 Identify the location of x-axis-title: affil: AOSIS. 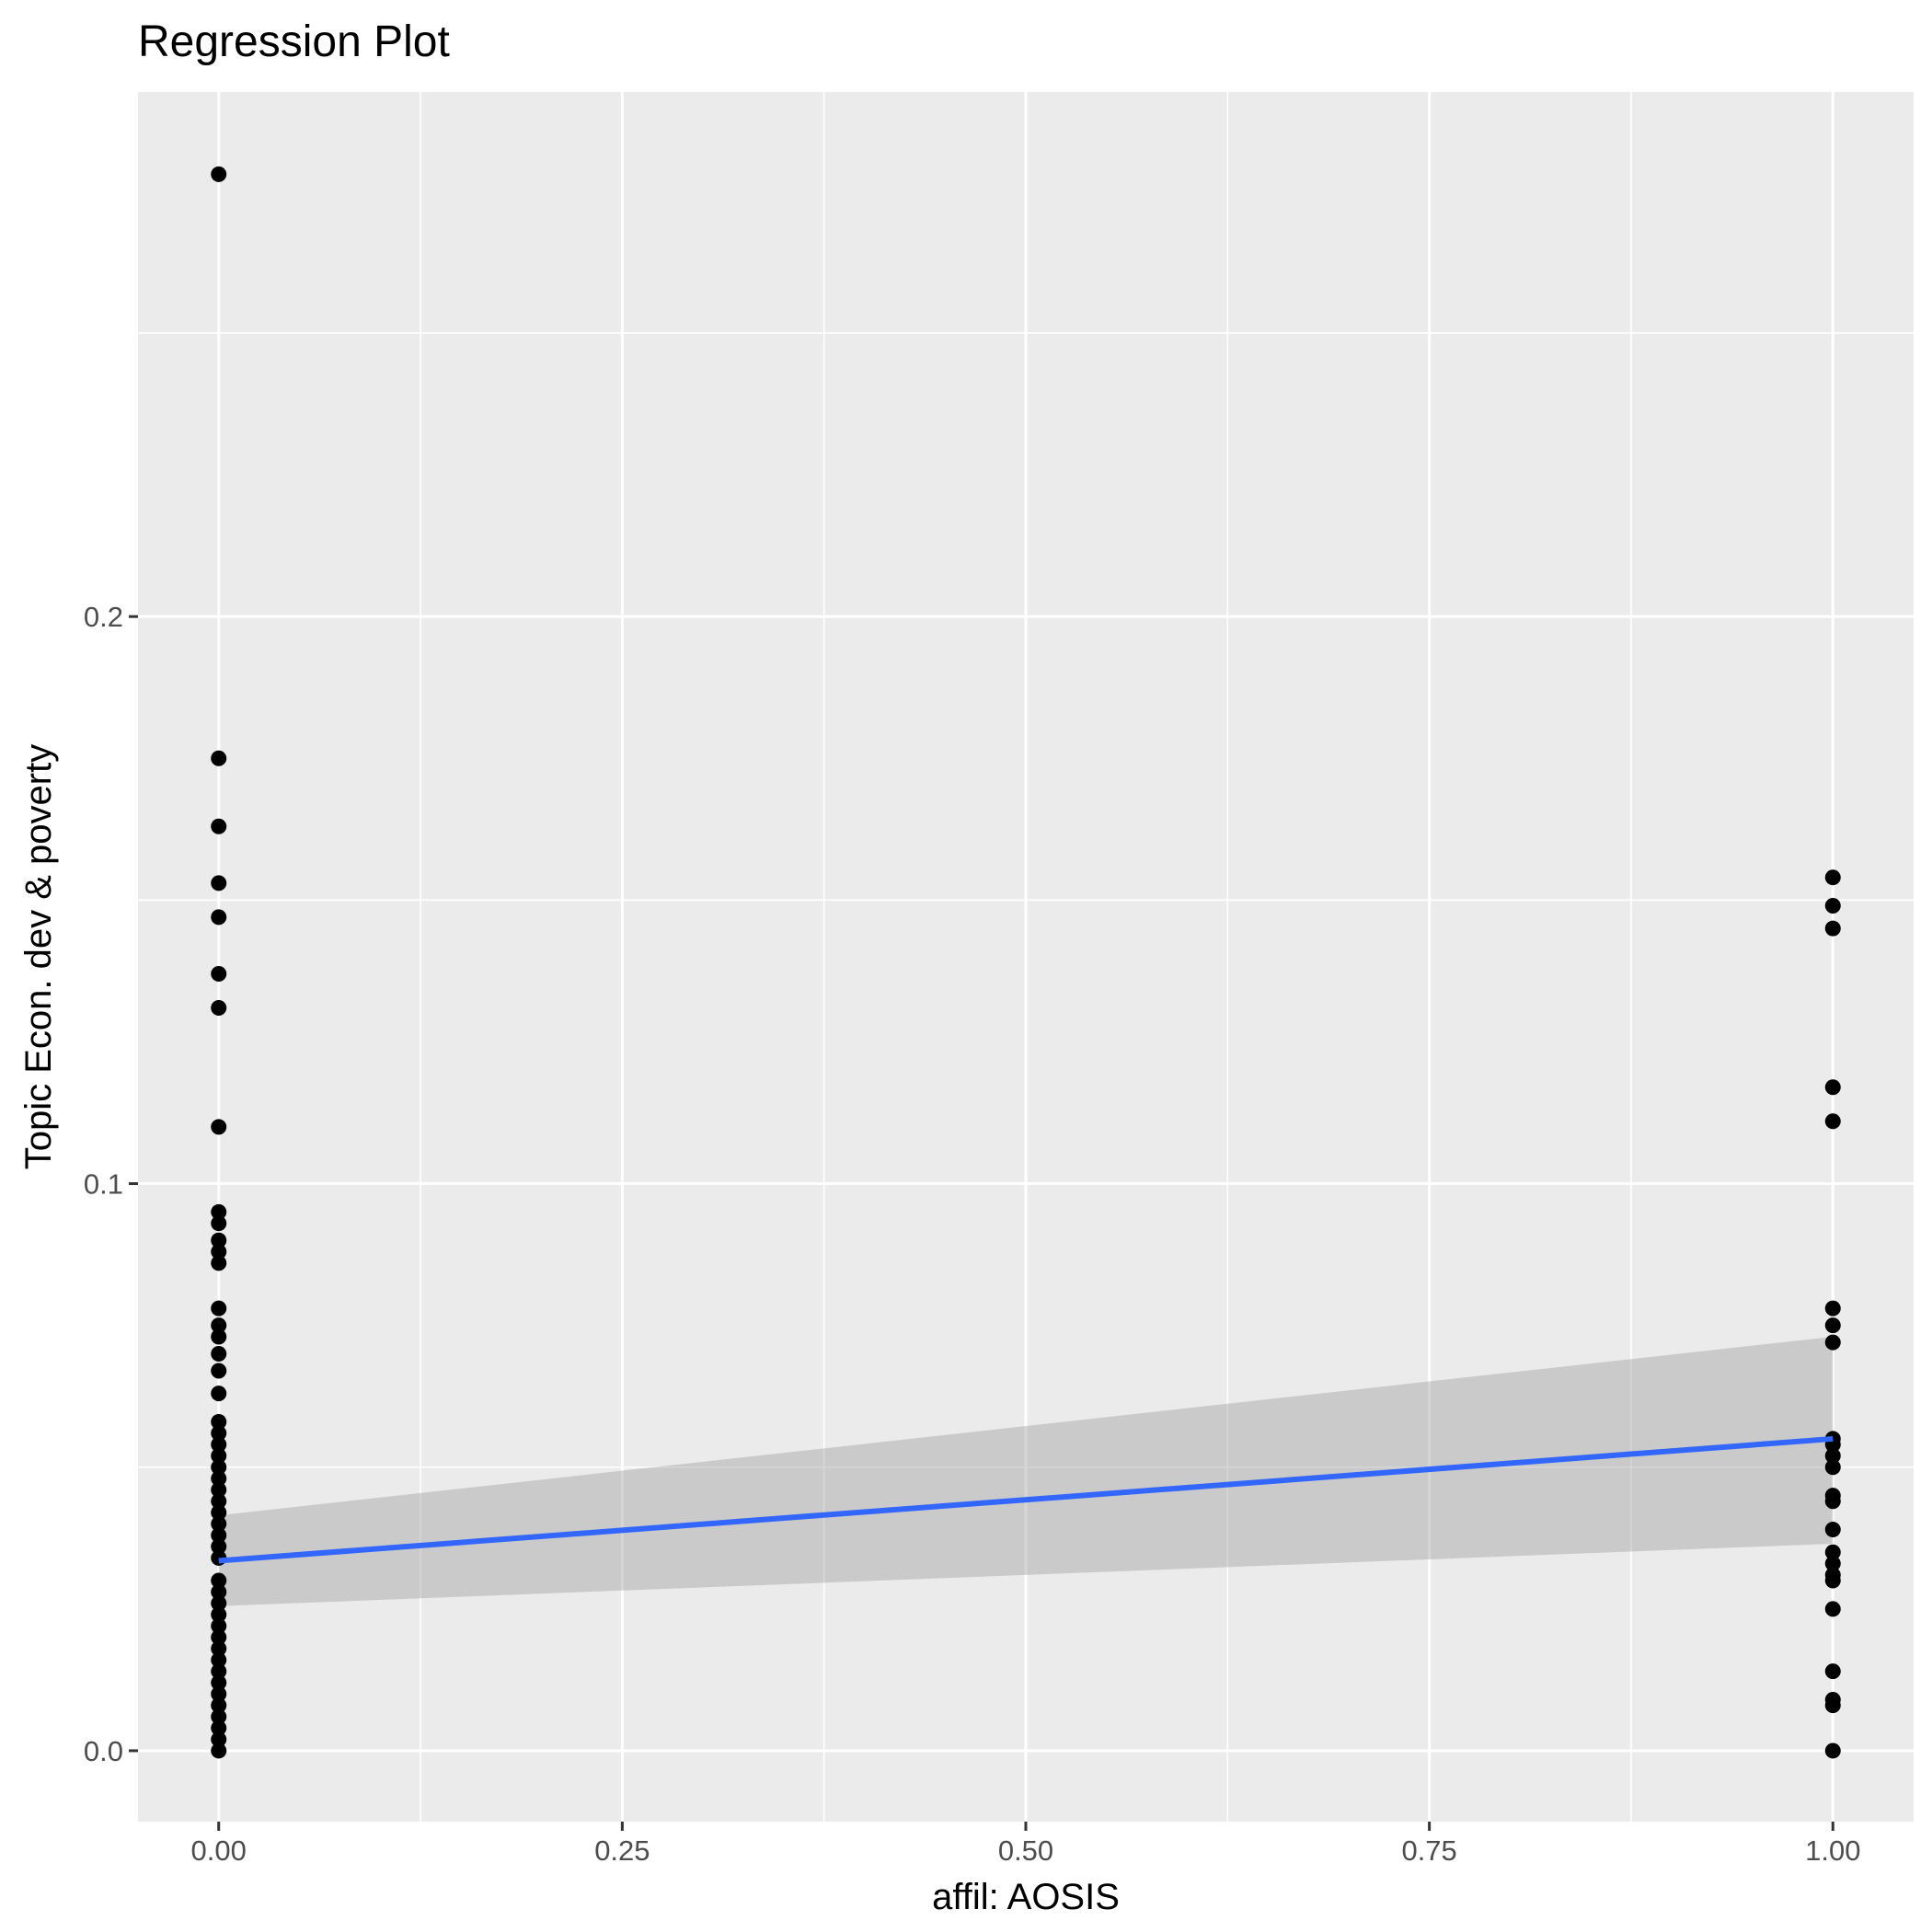
(1026, 1897).